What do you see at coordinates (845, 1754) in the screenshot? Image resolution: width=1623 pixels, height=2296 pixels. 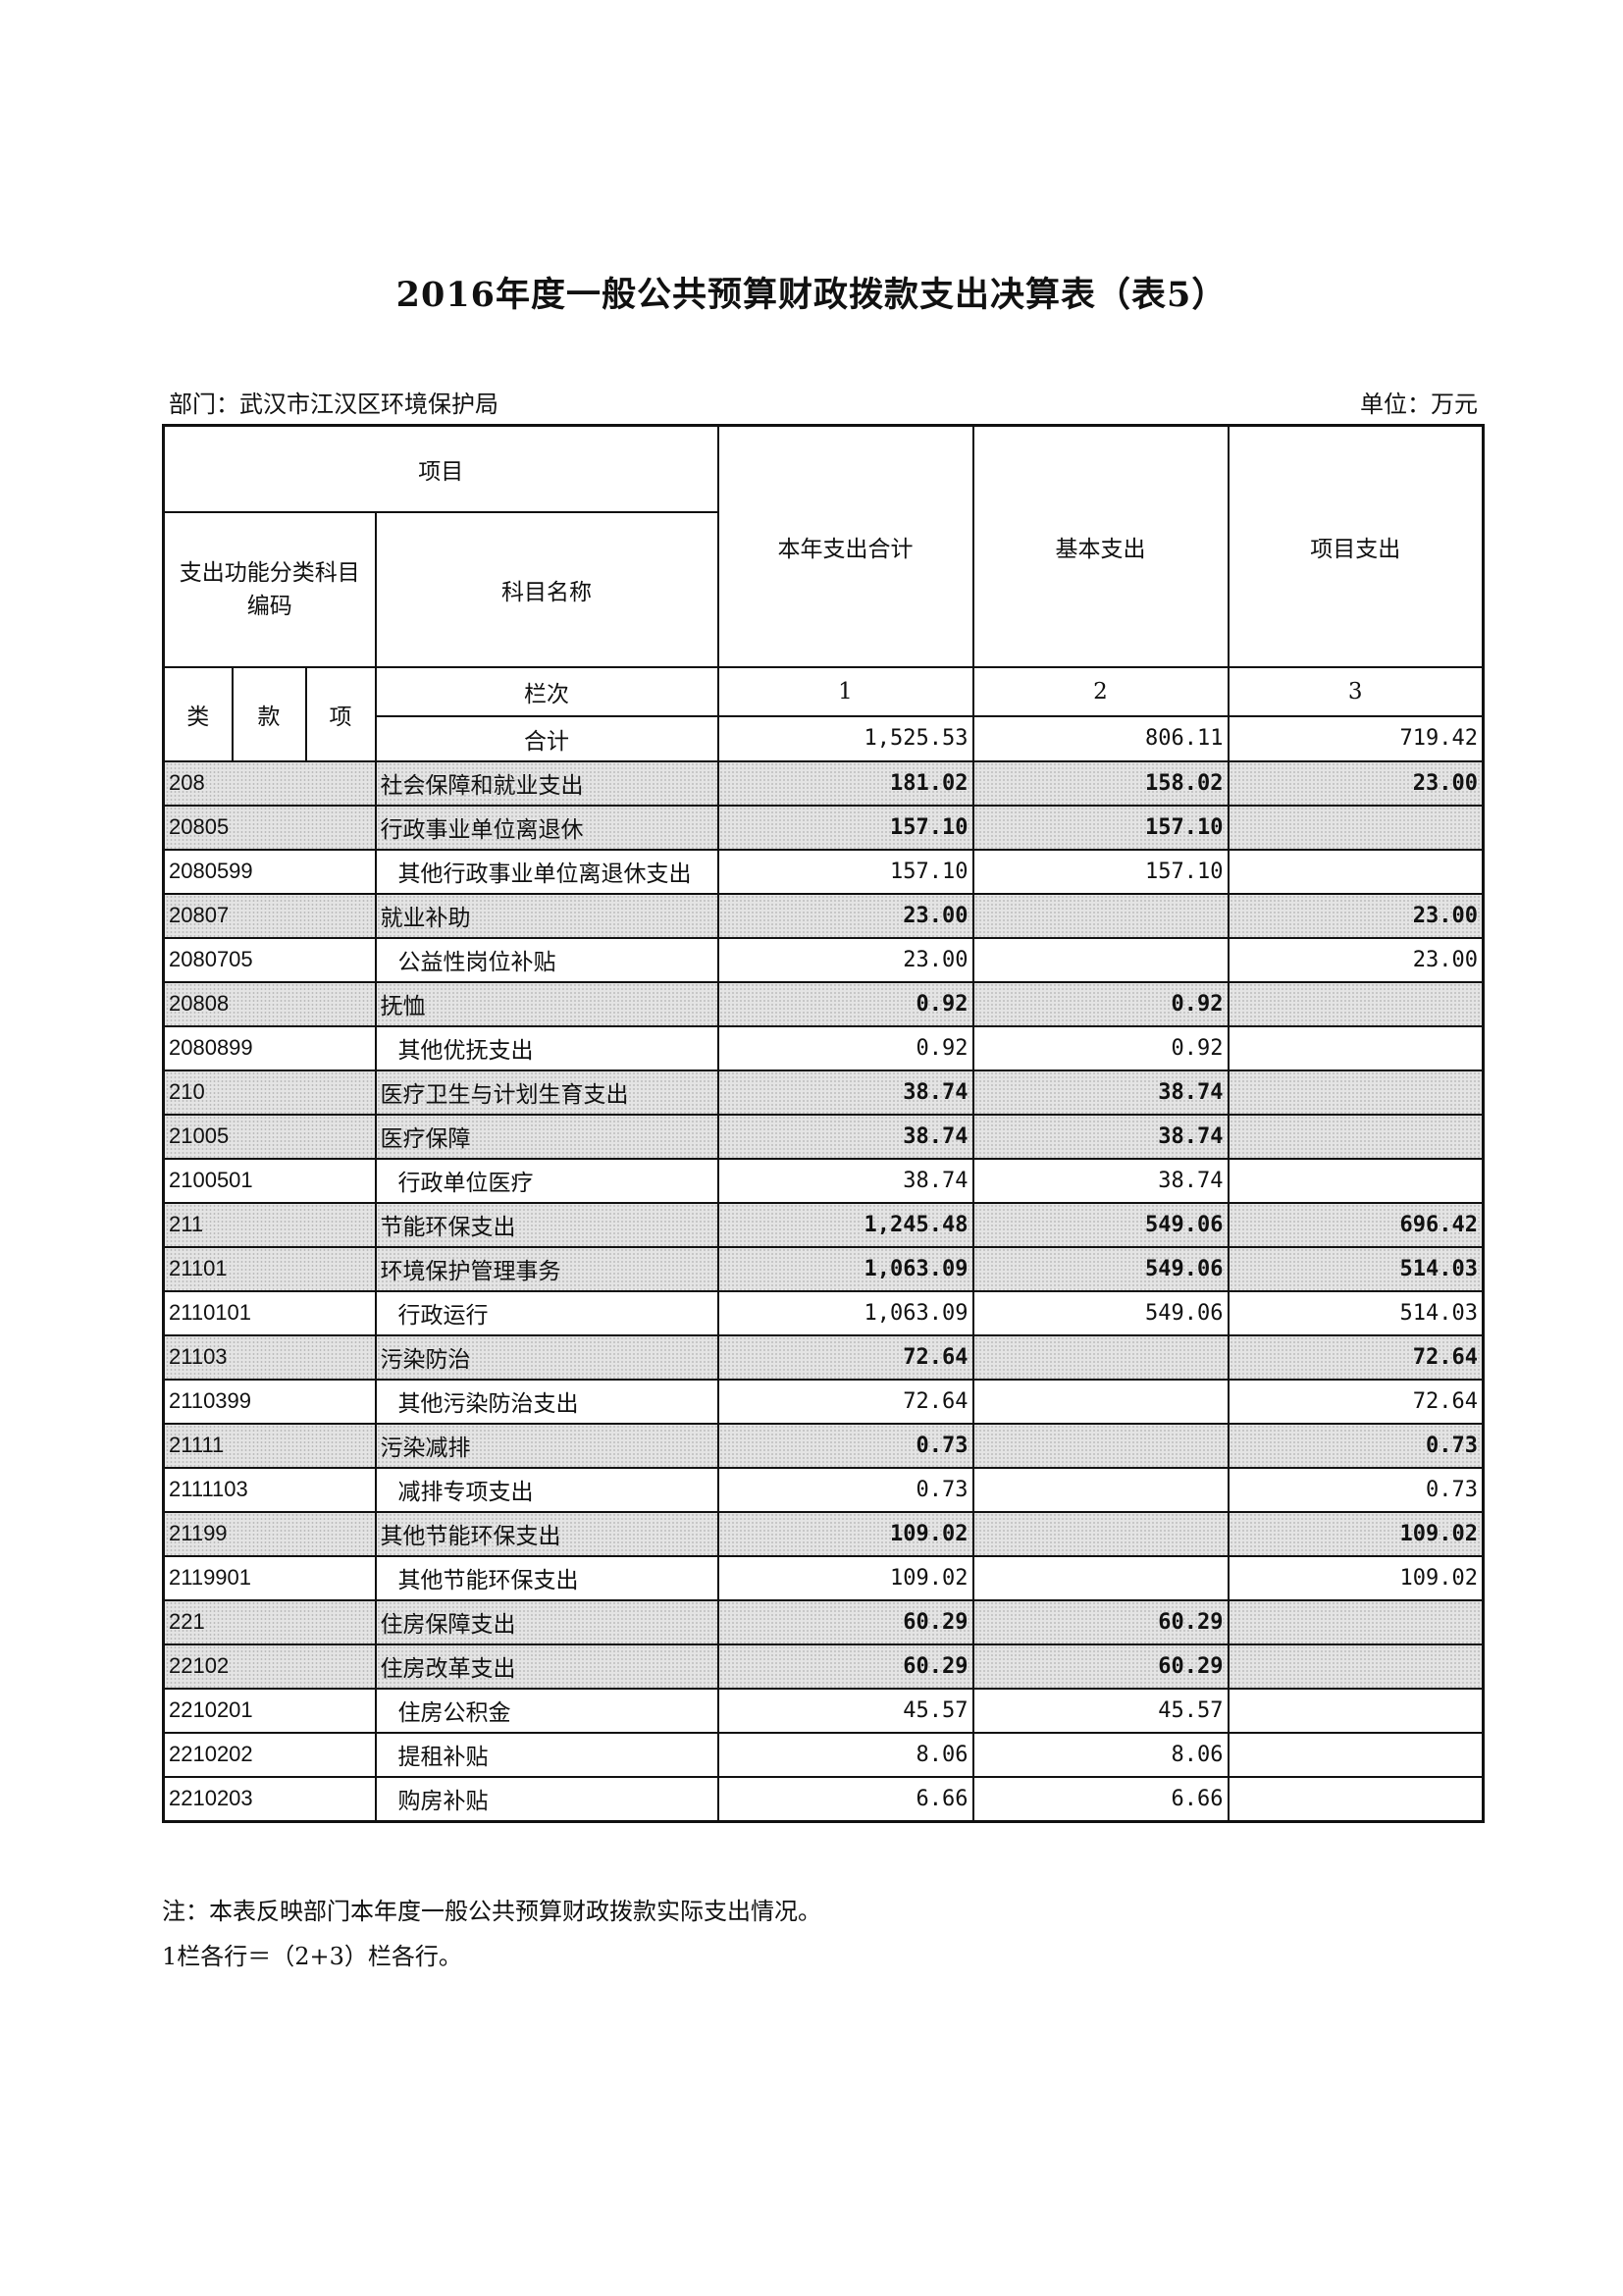 I see `cell-total: 8.06` at bounding box center [845, 1754].